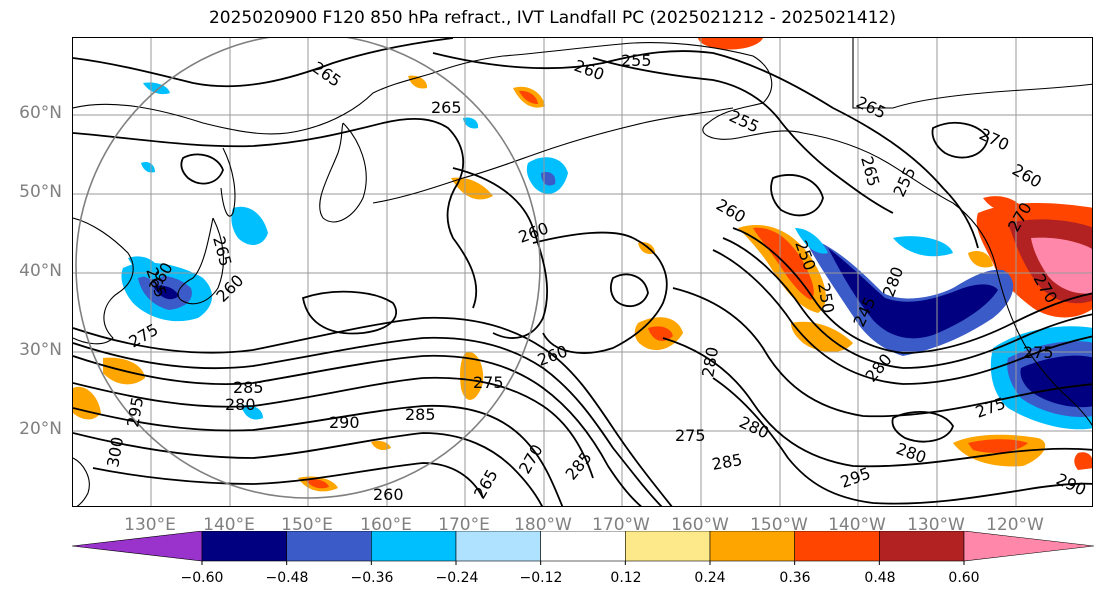 This screenshot has width=1105, height=601. Describe the element at coordinates (783, 263) in the screenshot. I see `shade-positive-ne-pacific-core` at that location.